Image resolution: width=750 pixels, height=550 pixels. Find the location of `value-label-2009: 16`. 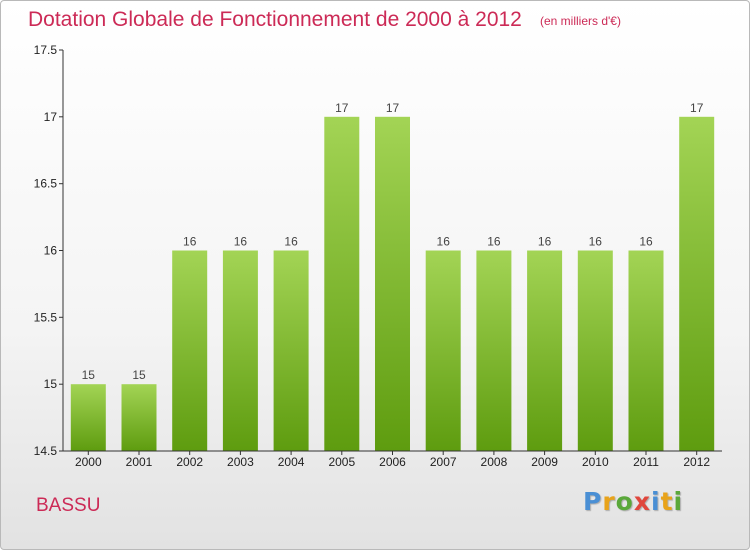

value-label-2009: 16 is located at coordinates (545, 242).